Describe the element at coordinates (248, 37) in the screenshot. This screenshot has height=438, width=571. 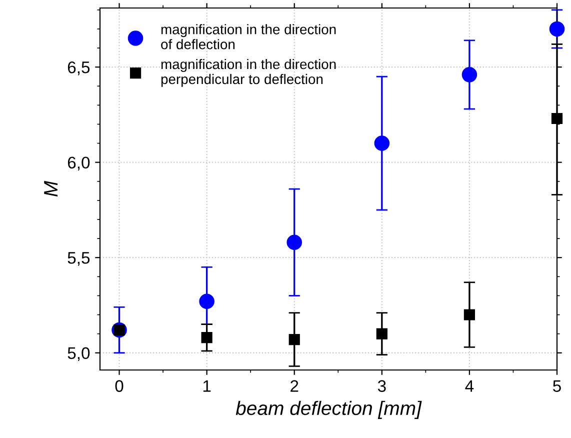
I see `legend-label: magnification in the direction of deflection` at that location.